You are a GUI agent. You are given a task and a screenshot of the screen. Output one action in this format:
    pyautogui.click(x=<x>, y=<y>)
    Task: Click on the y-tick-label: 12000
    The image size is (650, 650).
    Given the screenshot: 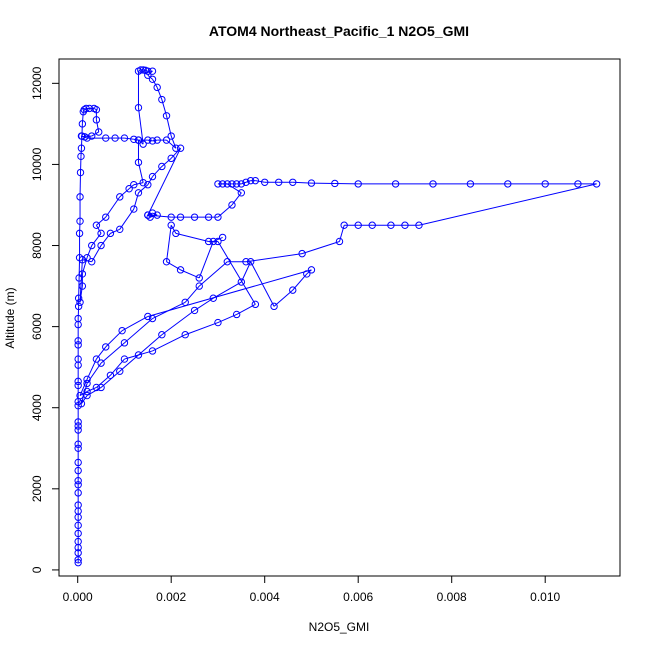 What is the action you would take?
    pyautogui.click(x=37, y=83)
    